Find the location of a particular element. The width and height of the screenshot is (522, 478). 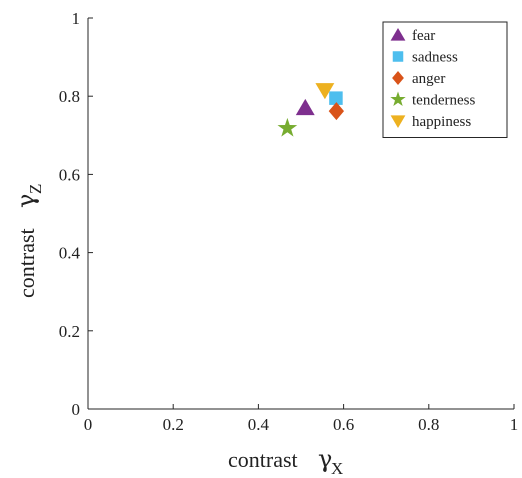

x-tick-label: 0.2 is located at coordinates (173, 424).